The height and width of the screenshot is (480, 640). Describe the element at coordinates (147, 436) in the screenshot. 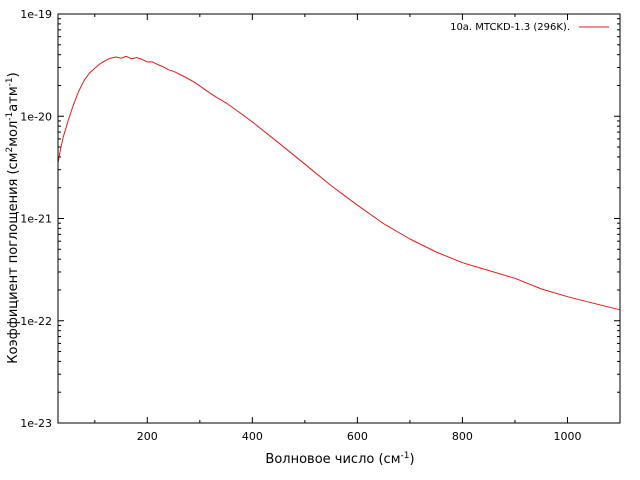

I see `x-tick-label: 200` at that location.